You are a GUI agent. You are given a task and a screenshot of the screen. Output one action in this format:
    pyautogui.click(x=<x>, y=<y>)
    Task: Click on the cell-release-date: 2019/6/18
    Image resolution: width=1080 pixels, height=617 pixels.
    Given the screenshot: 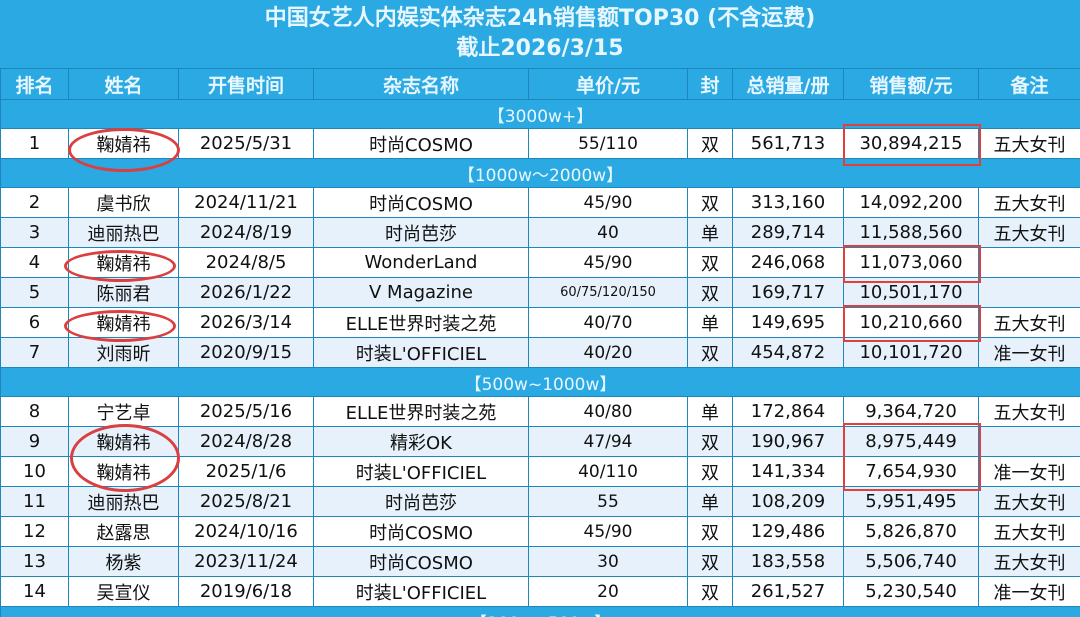 What is the action you would take?
    pyautogui.click(x=246, y=591)
    